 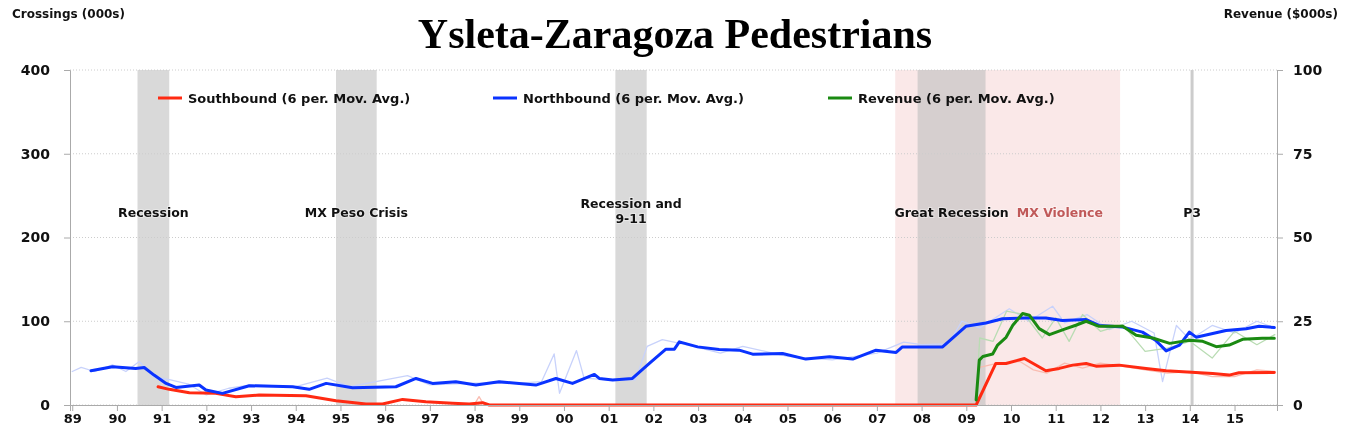 I want to click on x-tick-label: 15, so click(x=1235, y=419).